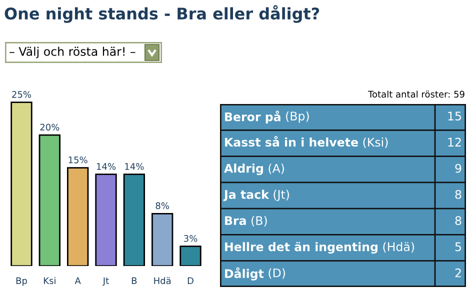 The height and width of the screenshot is (294, 469). I want to click on category-label: Bra (B), so click(246, 221).